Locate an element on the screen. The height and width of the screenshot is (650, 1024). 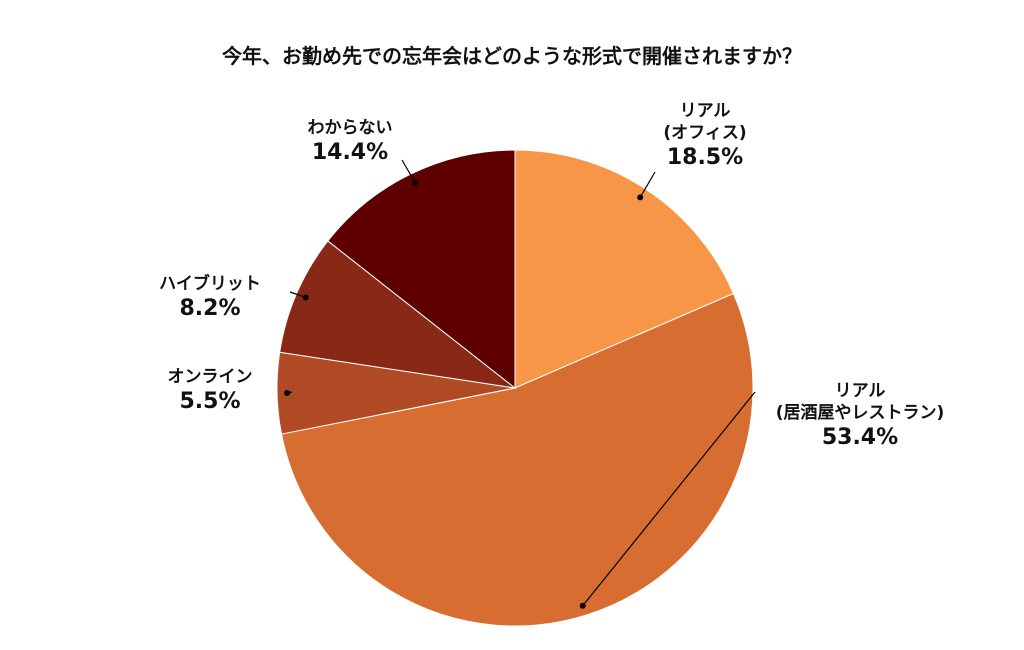
slice-label-restaurant: リアル (居酒屋やレストラン) 53.4% is located at coordinates (860, 416).